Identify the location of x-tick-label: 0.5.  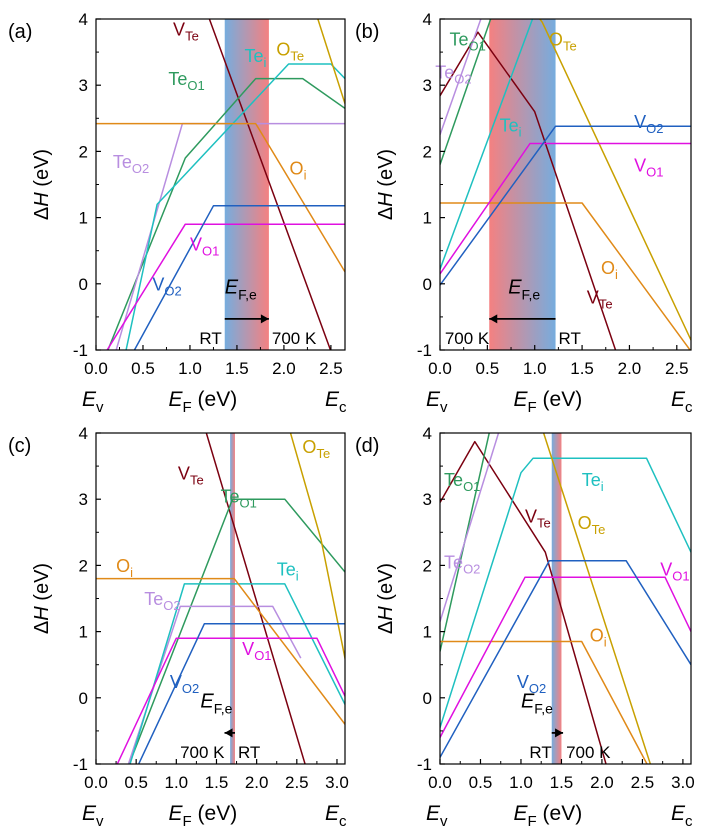
(143, 368).